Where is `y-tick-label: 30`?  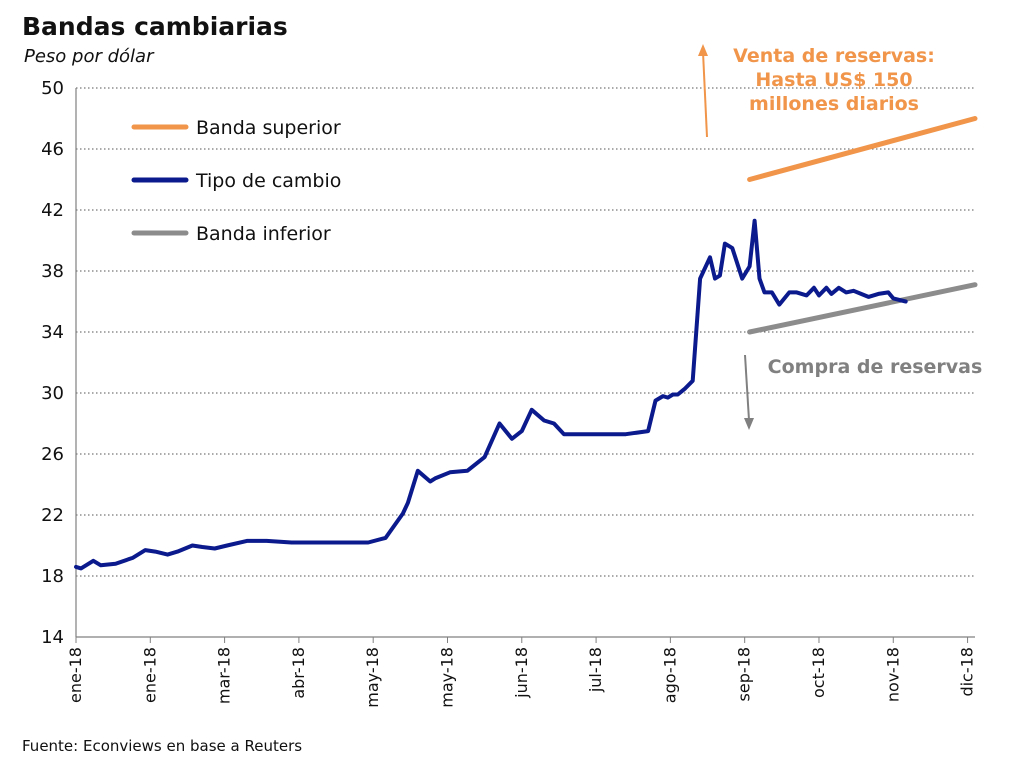 y-tick-label: 30 is located at coordinates (52, 393).